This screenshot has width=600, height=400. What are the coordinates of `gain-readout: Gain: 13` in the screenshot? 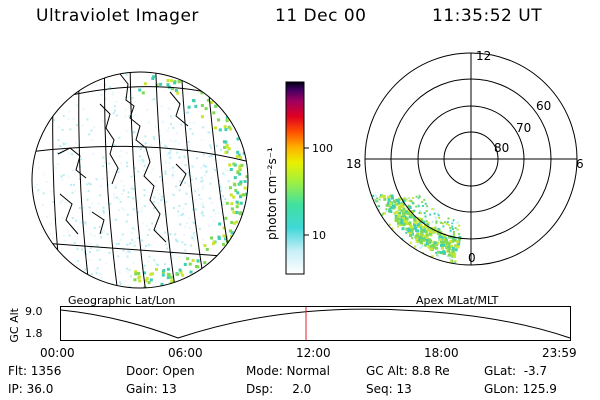 It's located at (151, 389).